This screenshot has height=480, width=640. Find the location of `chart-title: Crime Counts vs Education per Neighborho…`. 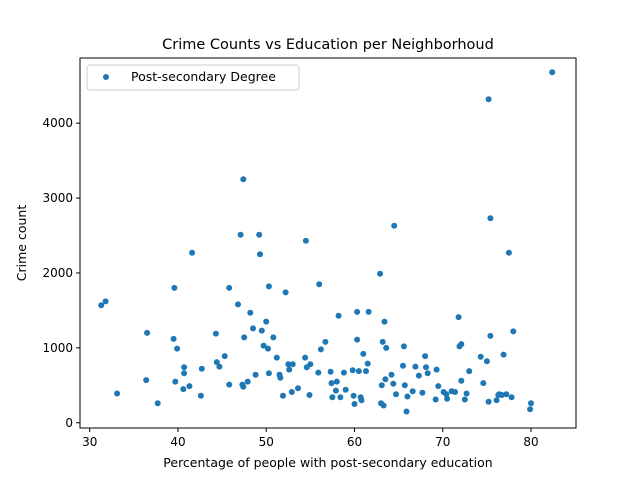

chart-title: Crime Counts vs Education per Neighborho… is located at coordinates (328, 45).